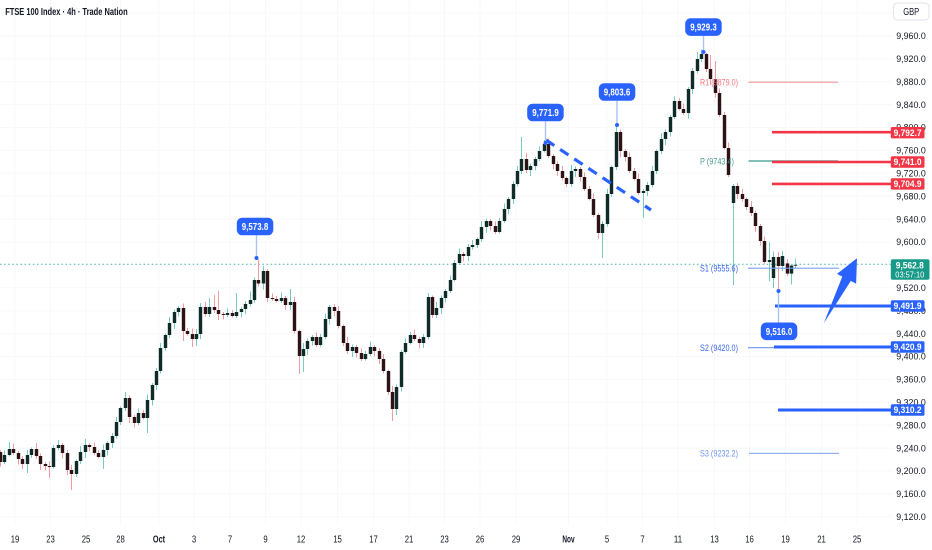 This screenshot has height=550, width=932. Describe the element at coordinates (908, 133) in the screenshot. I see `svg-text: 9,792.7` at that location.